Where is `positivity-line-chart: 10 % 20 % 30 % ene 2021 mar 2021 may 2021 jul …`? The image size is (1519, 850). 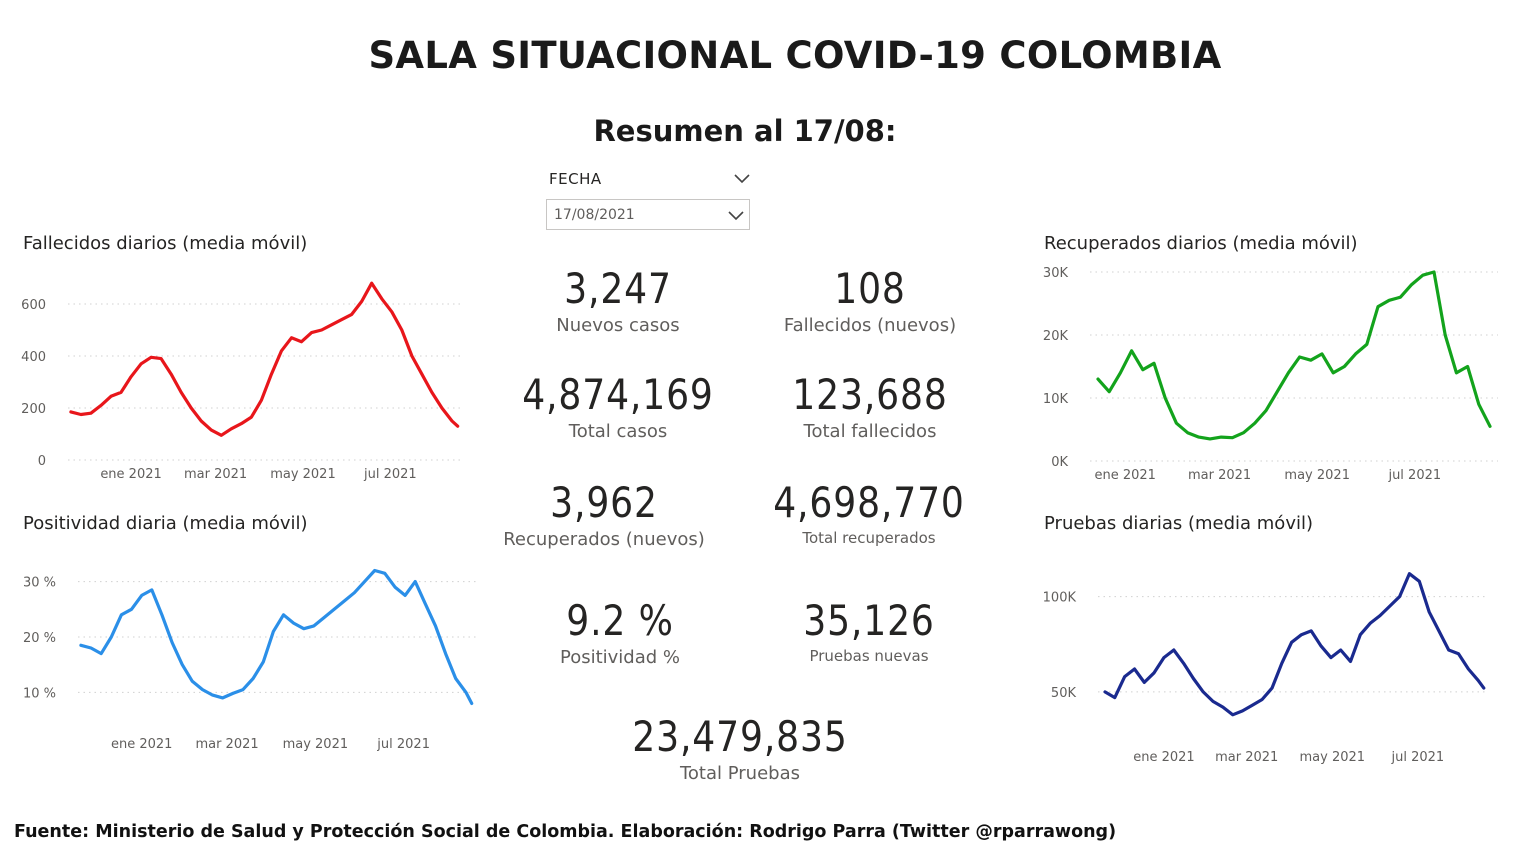
positivity-line-chart: 10 % 20 % 30 % ene 2021 mar 2021 may 2021 jul … is located at coordinates (250, 660).